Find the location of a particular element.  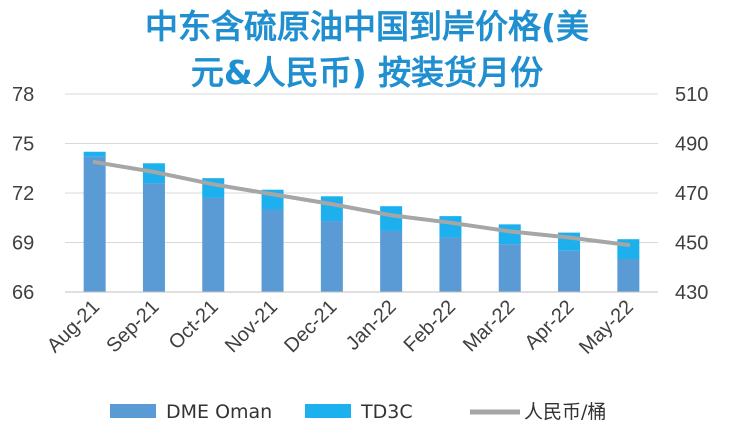

line-rmb-per-barrel is located at coordinates (361, 203).